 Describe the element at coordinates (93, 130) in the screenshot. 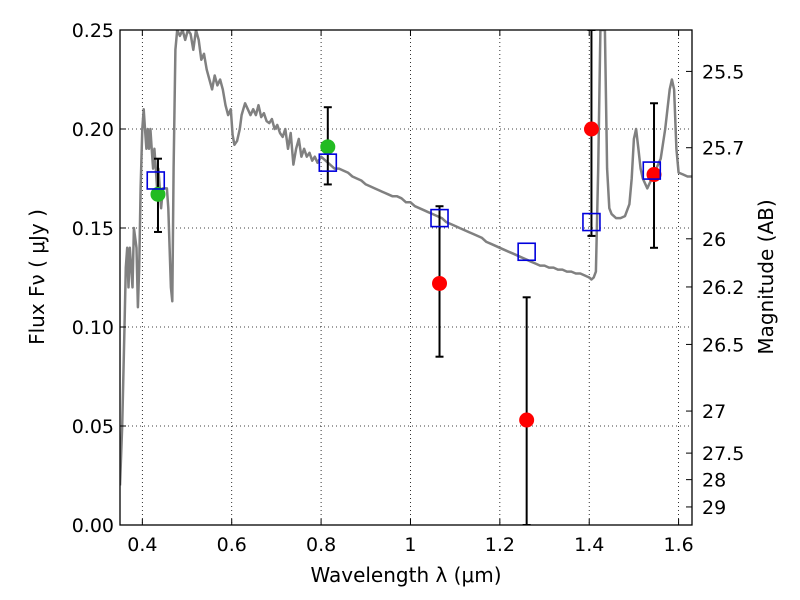

I see `y-tick-label: 0.20` at that location.